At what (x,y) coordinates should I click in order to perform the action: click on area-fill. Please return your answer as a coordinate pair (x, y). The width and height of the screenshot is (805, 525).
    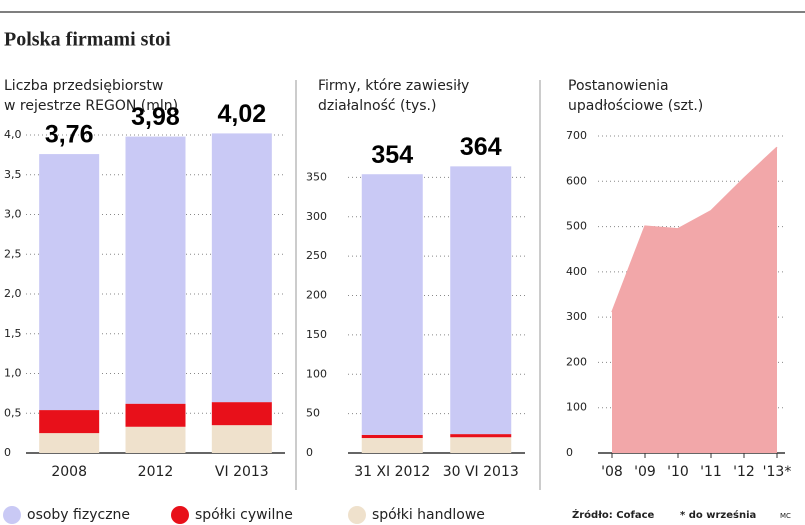
    Looking at the image, I should click on (694, 300).